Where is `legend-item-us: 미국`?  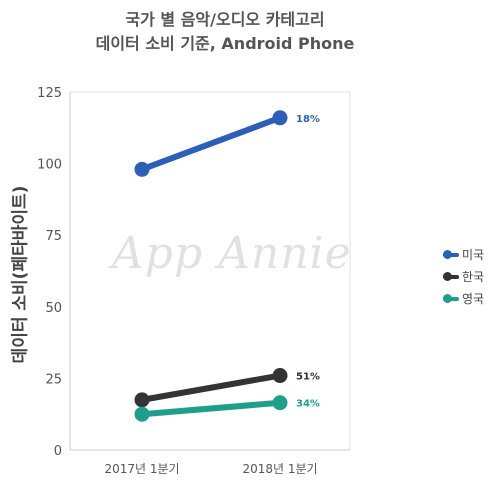
legend-item-us: 미국 is located at coordinates (463, 254).